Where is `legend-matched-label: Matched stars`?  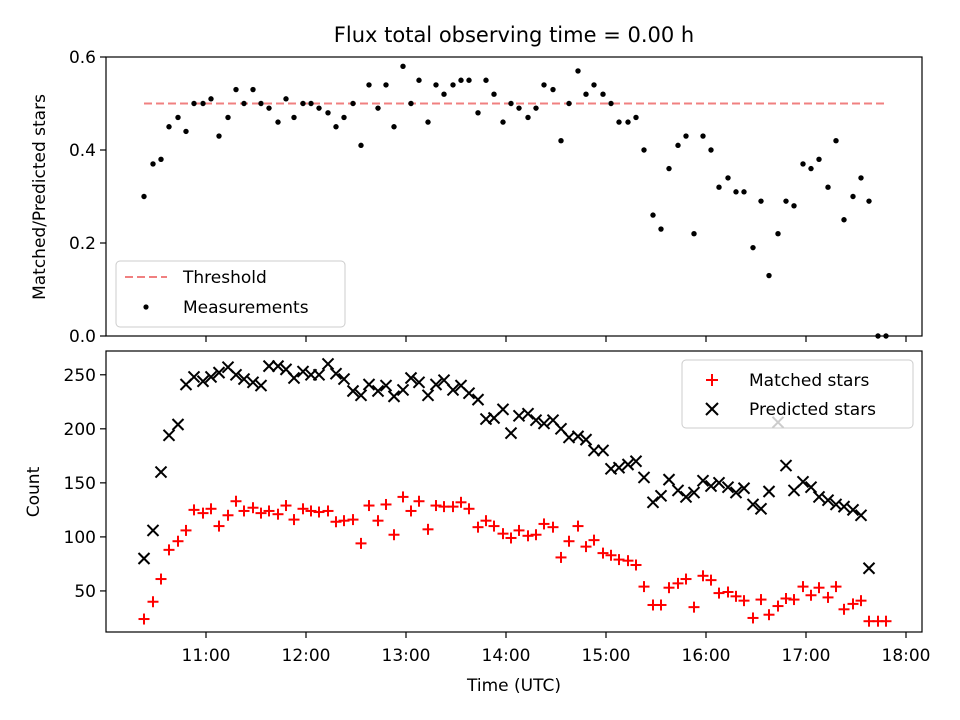 legend-matched-label: Matched stars is located at coordinates (809, 381).